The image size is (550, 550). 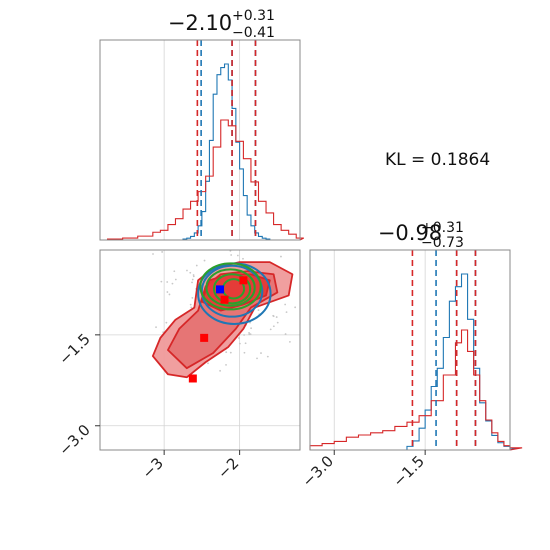 What do you see at coordinates (74, 440) in the screenshot?
I see `joint-y-tick-label: −3.0` at bounding box center [74, 440].